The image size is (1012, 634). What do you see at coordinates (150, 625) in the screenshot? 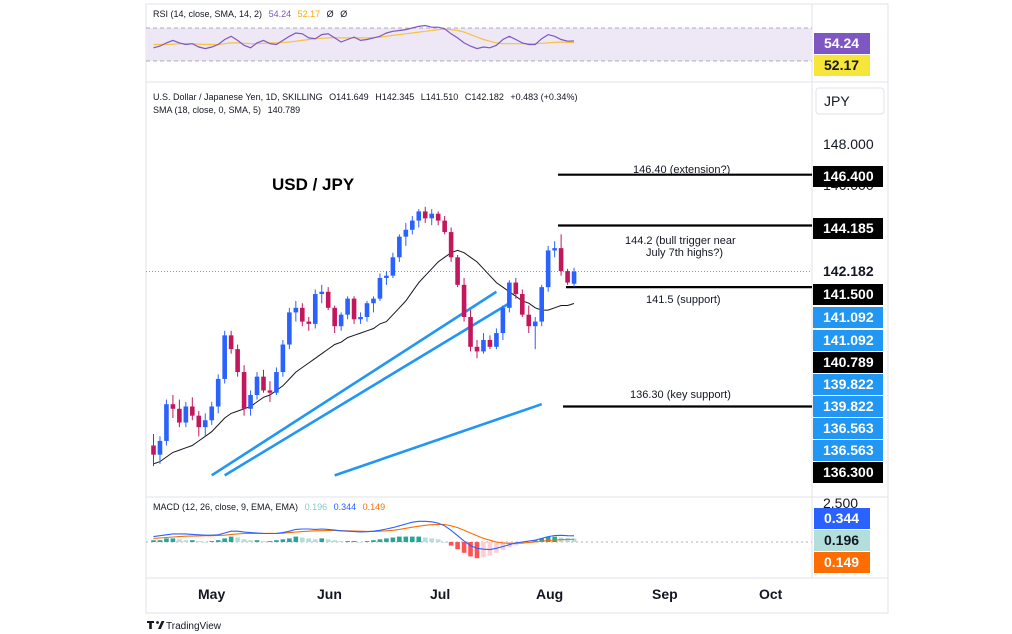
I see `tradingview-logo-icon` at bounding box center [150, 625].